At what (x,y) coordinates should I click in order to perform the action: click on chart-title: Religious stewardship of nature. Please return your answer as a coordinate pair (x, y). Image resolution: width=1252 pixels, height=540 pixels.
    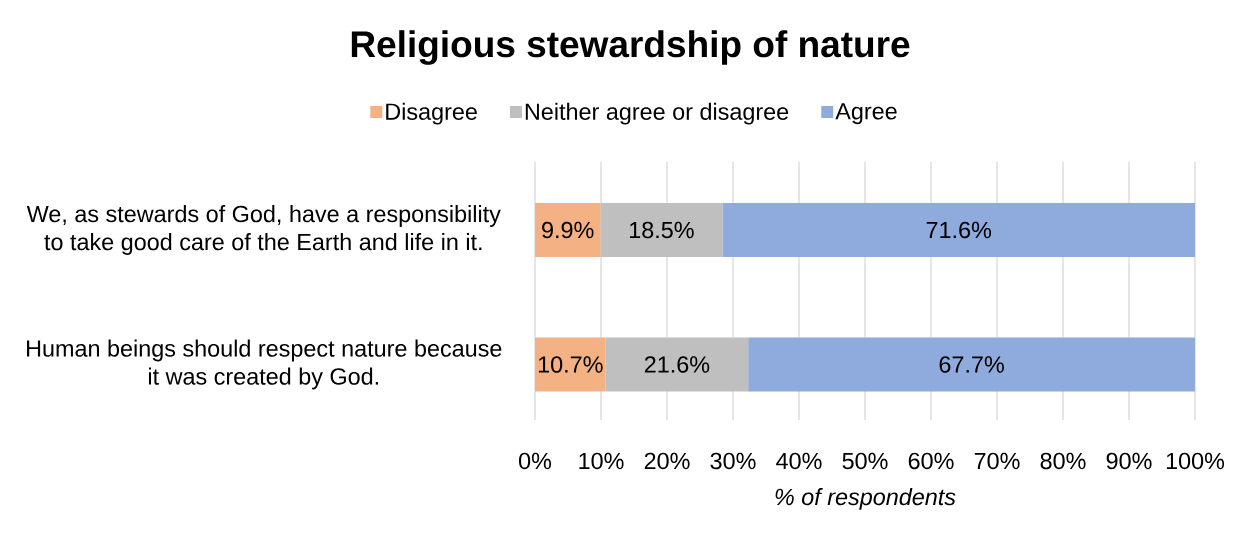
    Looking at the image, I should click on (630, 47).